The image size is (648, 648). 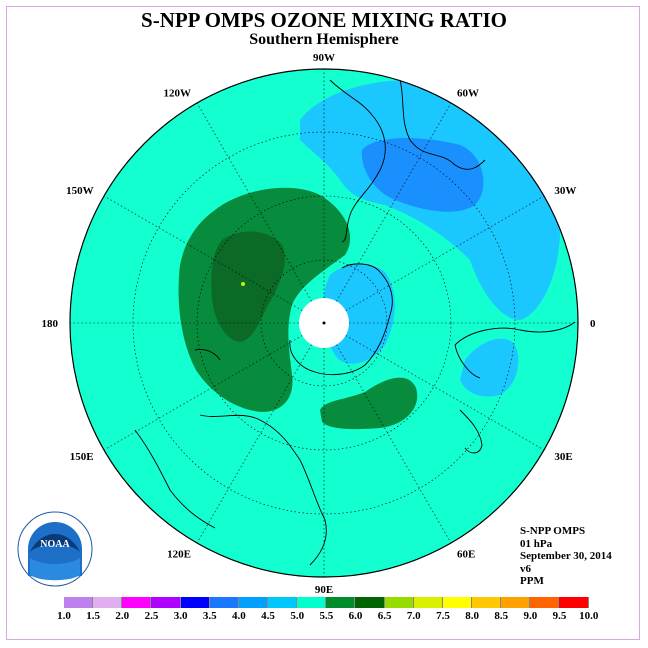 What do you see at coordinates (80, 191) in the screenshot?
I see `longitude-label: 150W` at bounding box center [80, 191].